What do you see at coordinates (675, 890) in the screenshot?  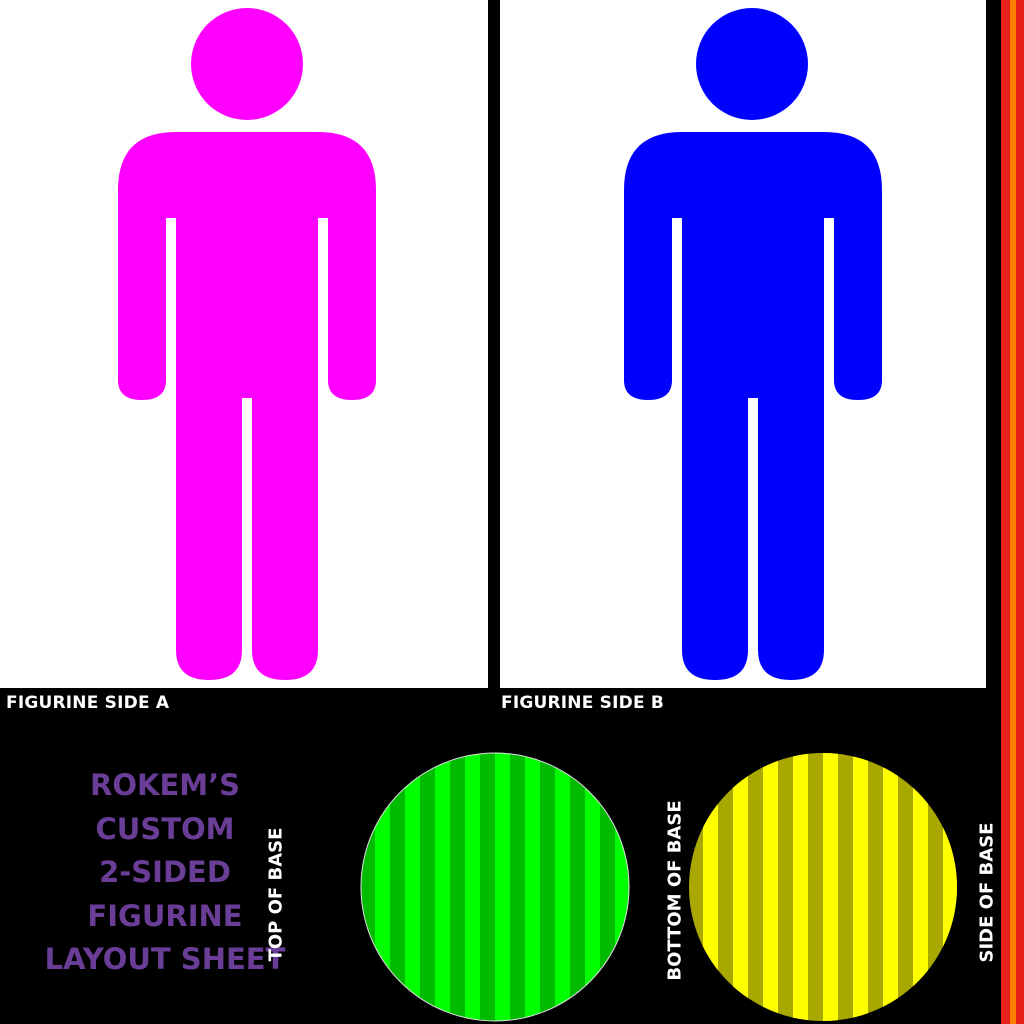 I see `bottom-of-base-label: BOTTOM OF BASE` at bounding box center [675, 890].